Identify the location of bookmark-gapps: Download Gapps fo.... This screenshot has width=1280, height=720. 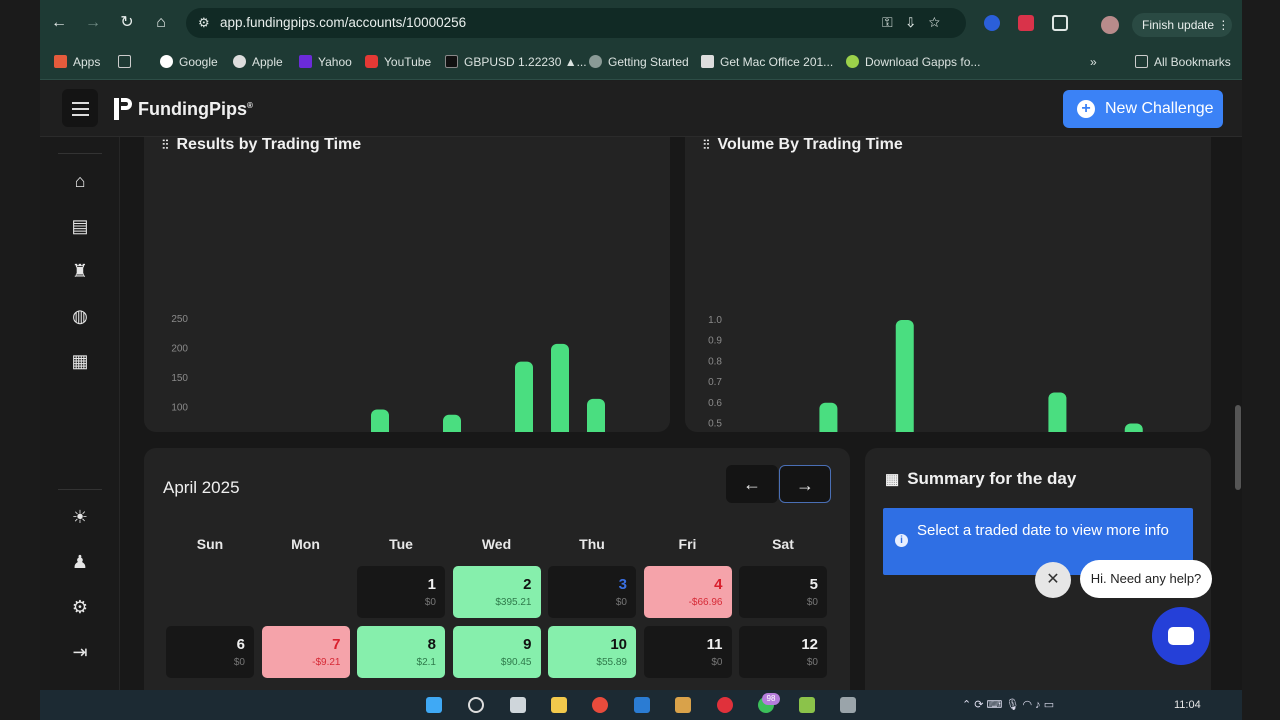
(913, 62).